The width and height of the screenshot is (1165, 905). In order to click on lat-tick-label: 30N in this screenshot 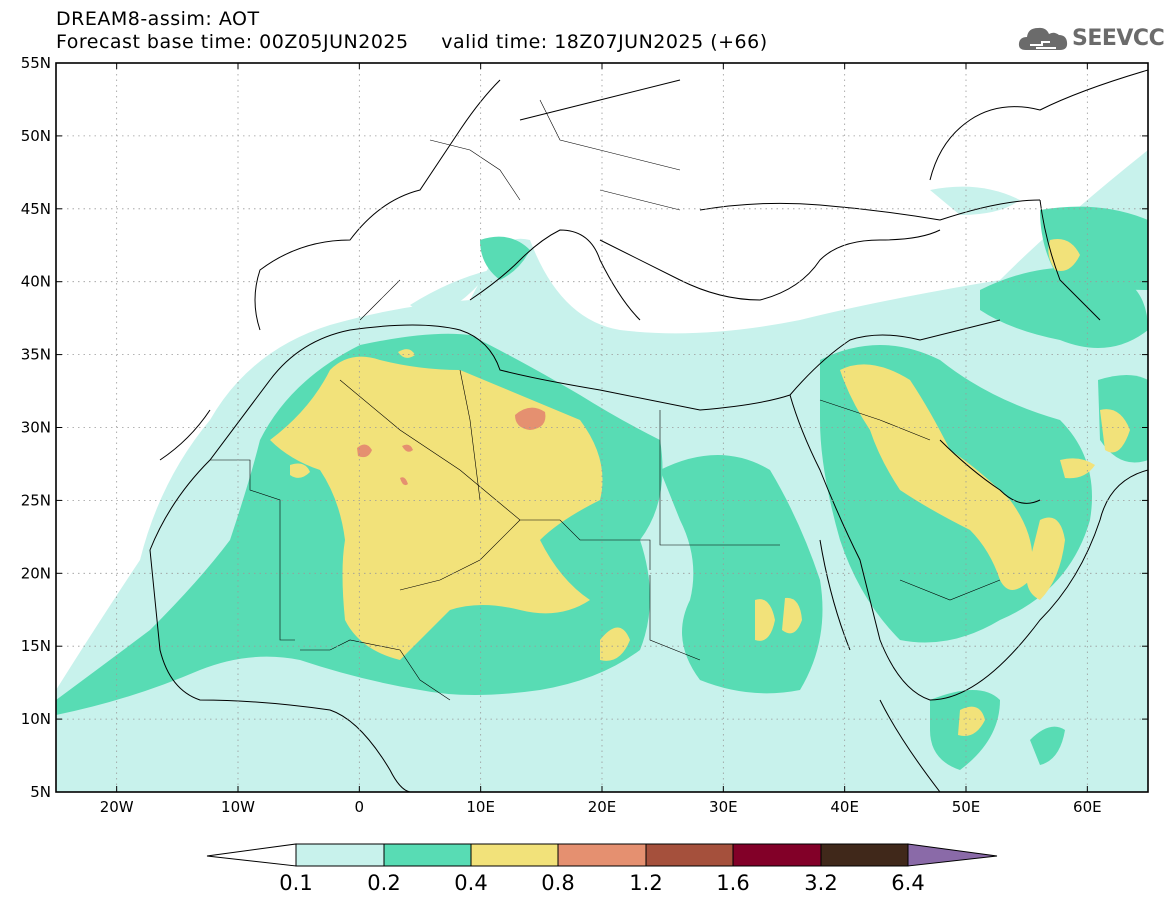, I will do `click(36, 428)`.